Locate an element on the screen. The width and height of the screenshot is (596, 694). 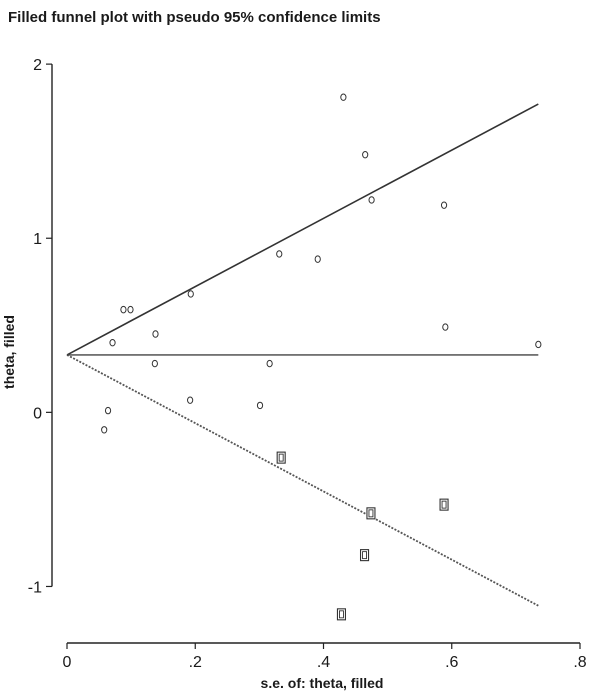
x-axis-label: s.e. of: theta, filled is located at coordinates (322, 683).